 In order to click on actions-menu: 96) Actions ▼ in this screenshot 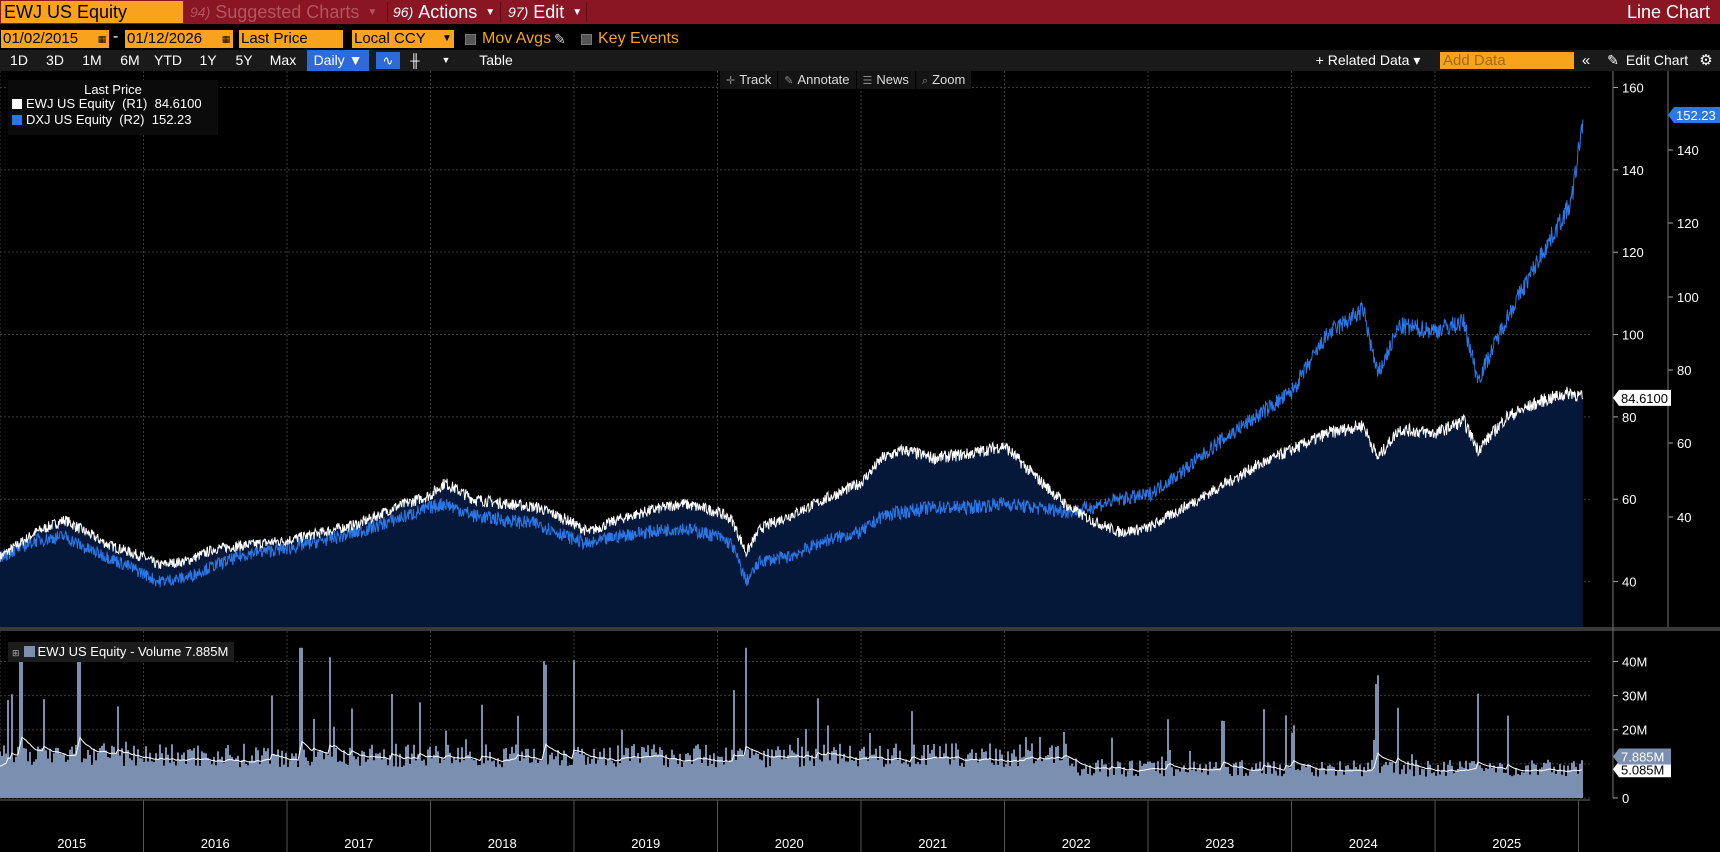, I will do `click(444, 11)`.